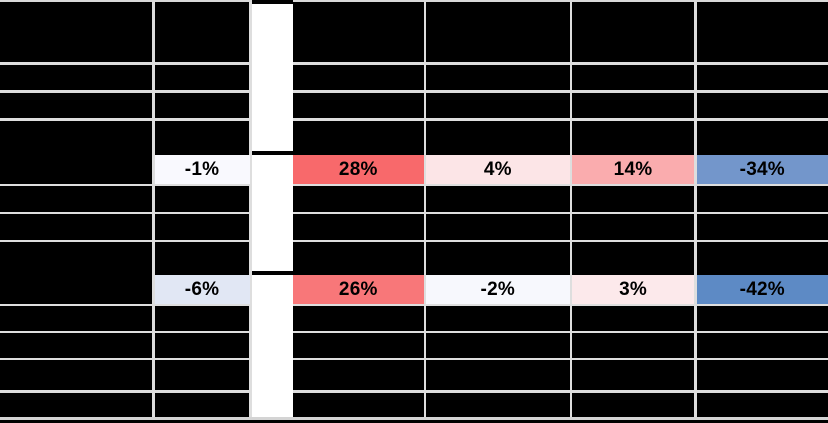  I want to click on value-cell-r2-c3: 26%, so click(358, 289).